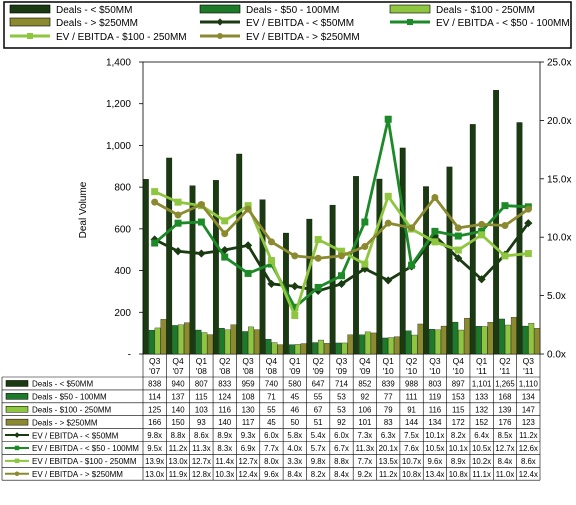 The height and width of the screenshot is (505, 576). I want to click on table-cell: 839, so click(388, 383).